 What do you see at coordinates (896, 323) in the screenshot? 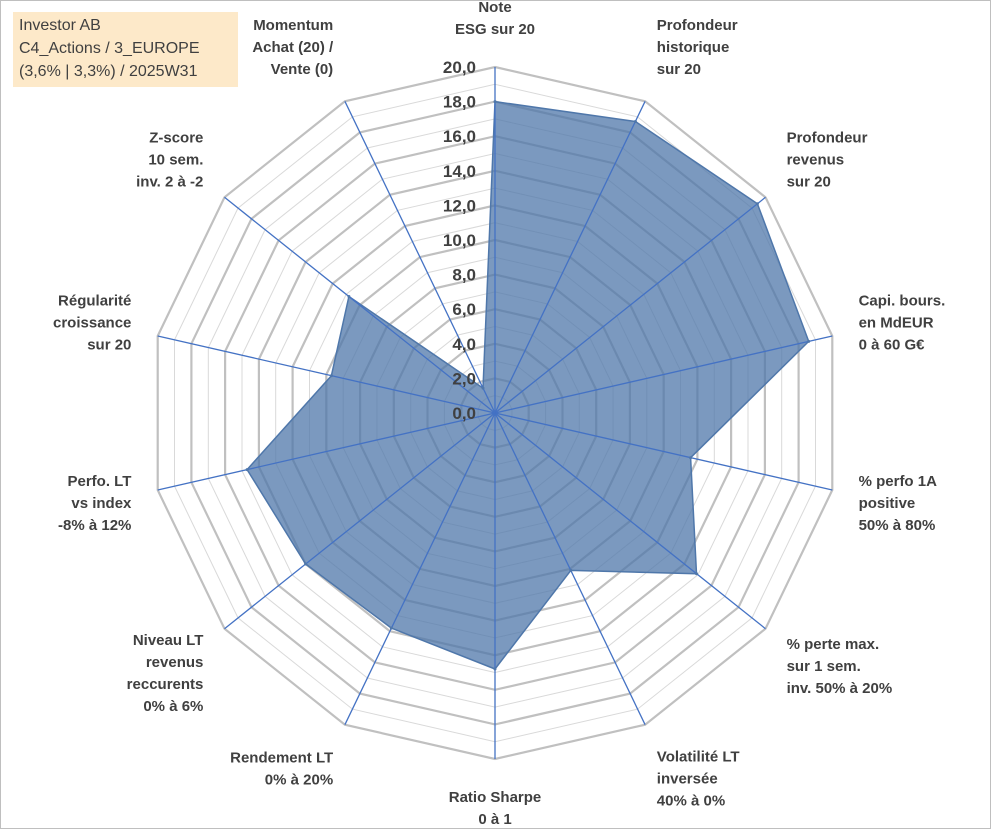
I see `axis-label-line: en MdEUR` at bounding box center [896, 323].